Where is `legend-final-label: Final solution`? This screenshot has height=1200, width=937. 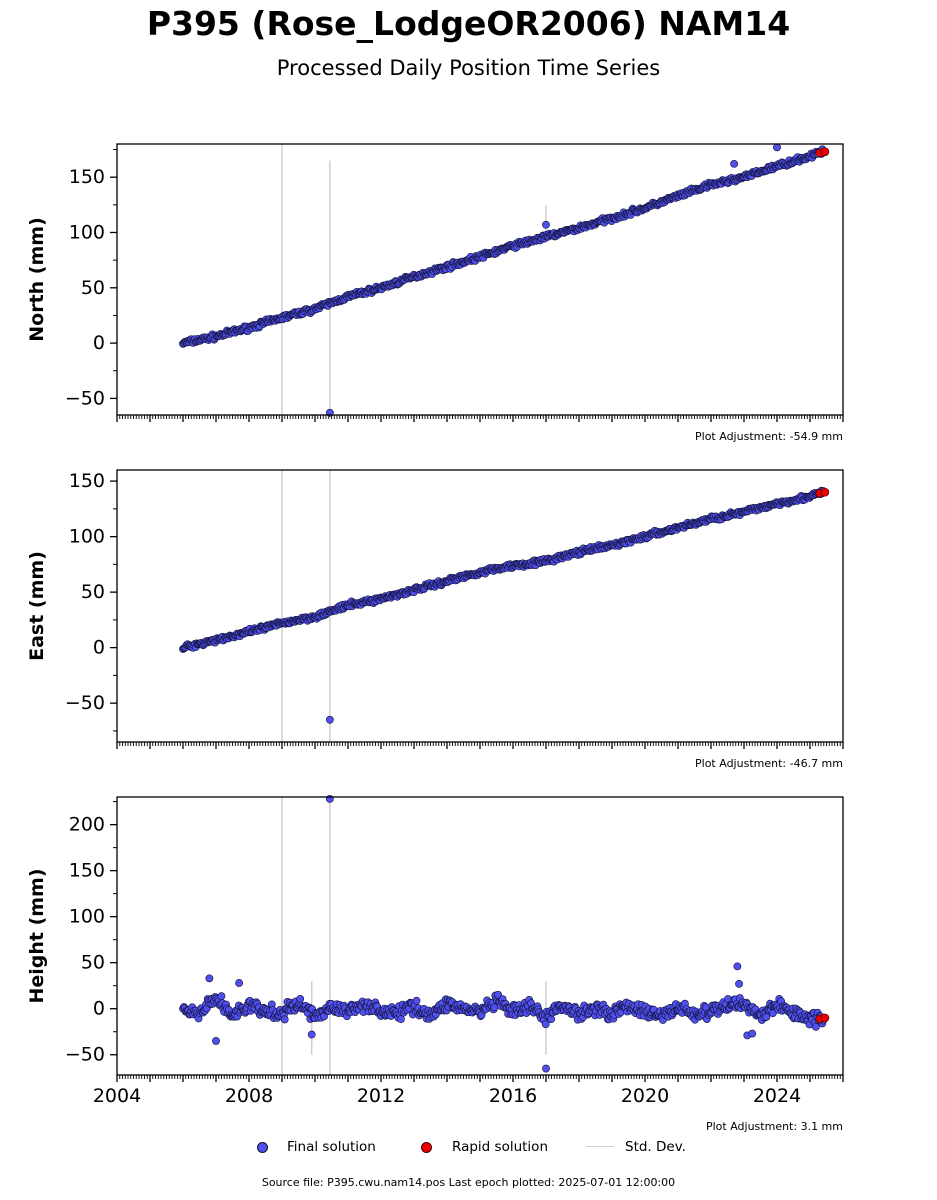
legend-final-label: Final solution is located at coordinates (331, 1147).